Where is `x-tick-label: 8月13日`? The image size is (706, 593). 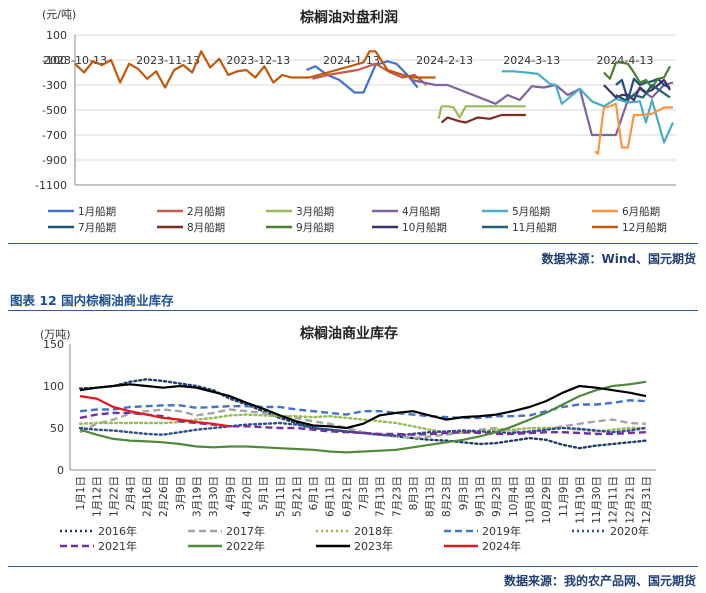 x-tick-label: 8月13日 is located at coordinates (431, 496).